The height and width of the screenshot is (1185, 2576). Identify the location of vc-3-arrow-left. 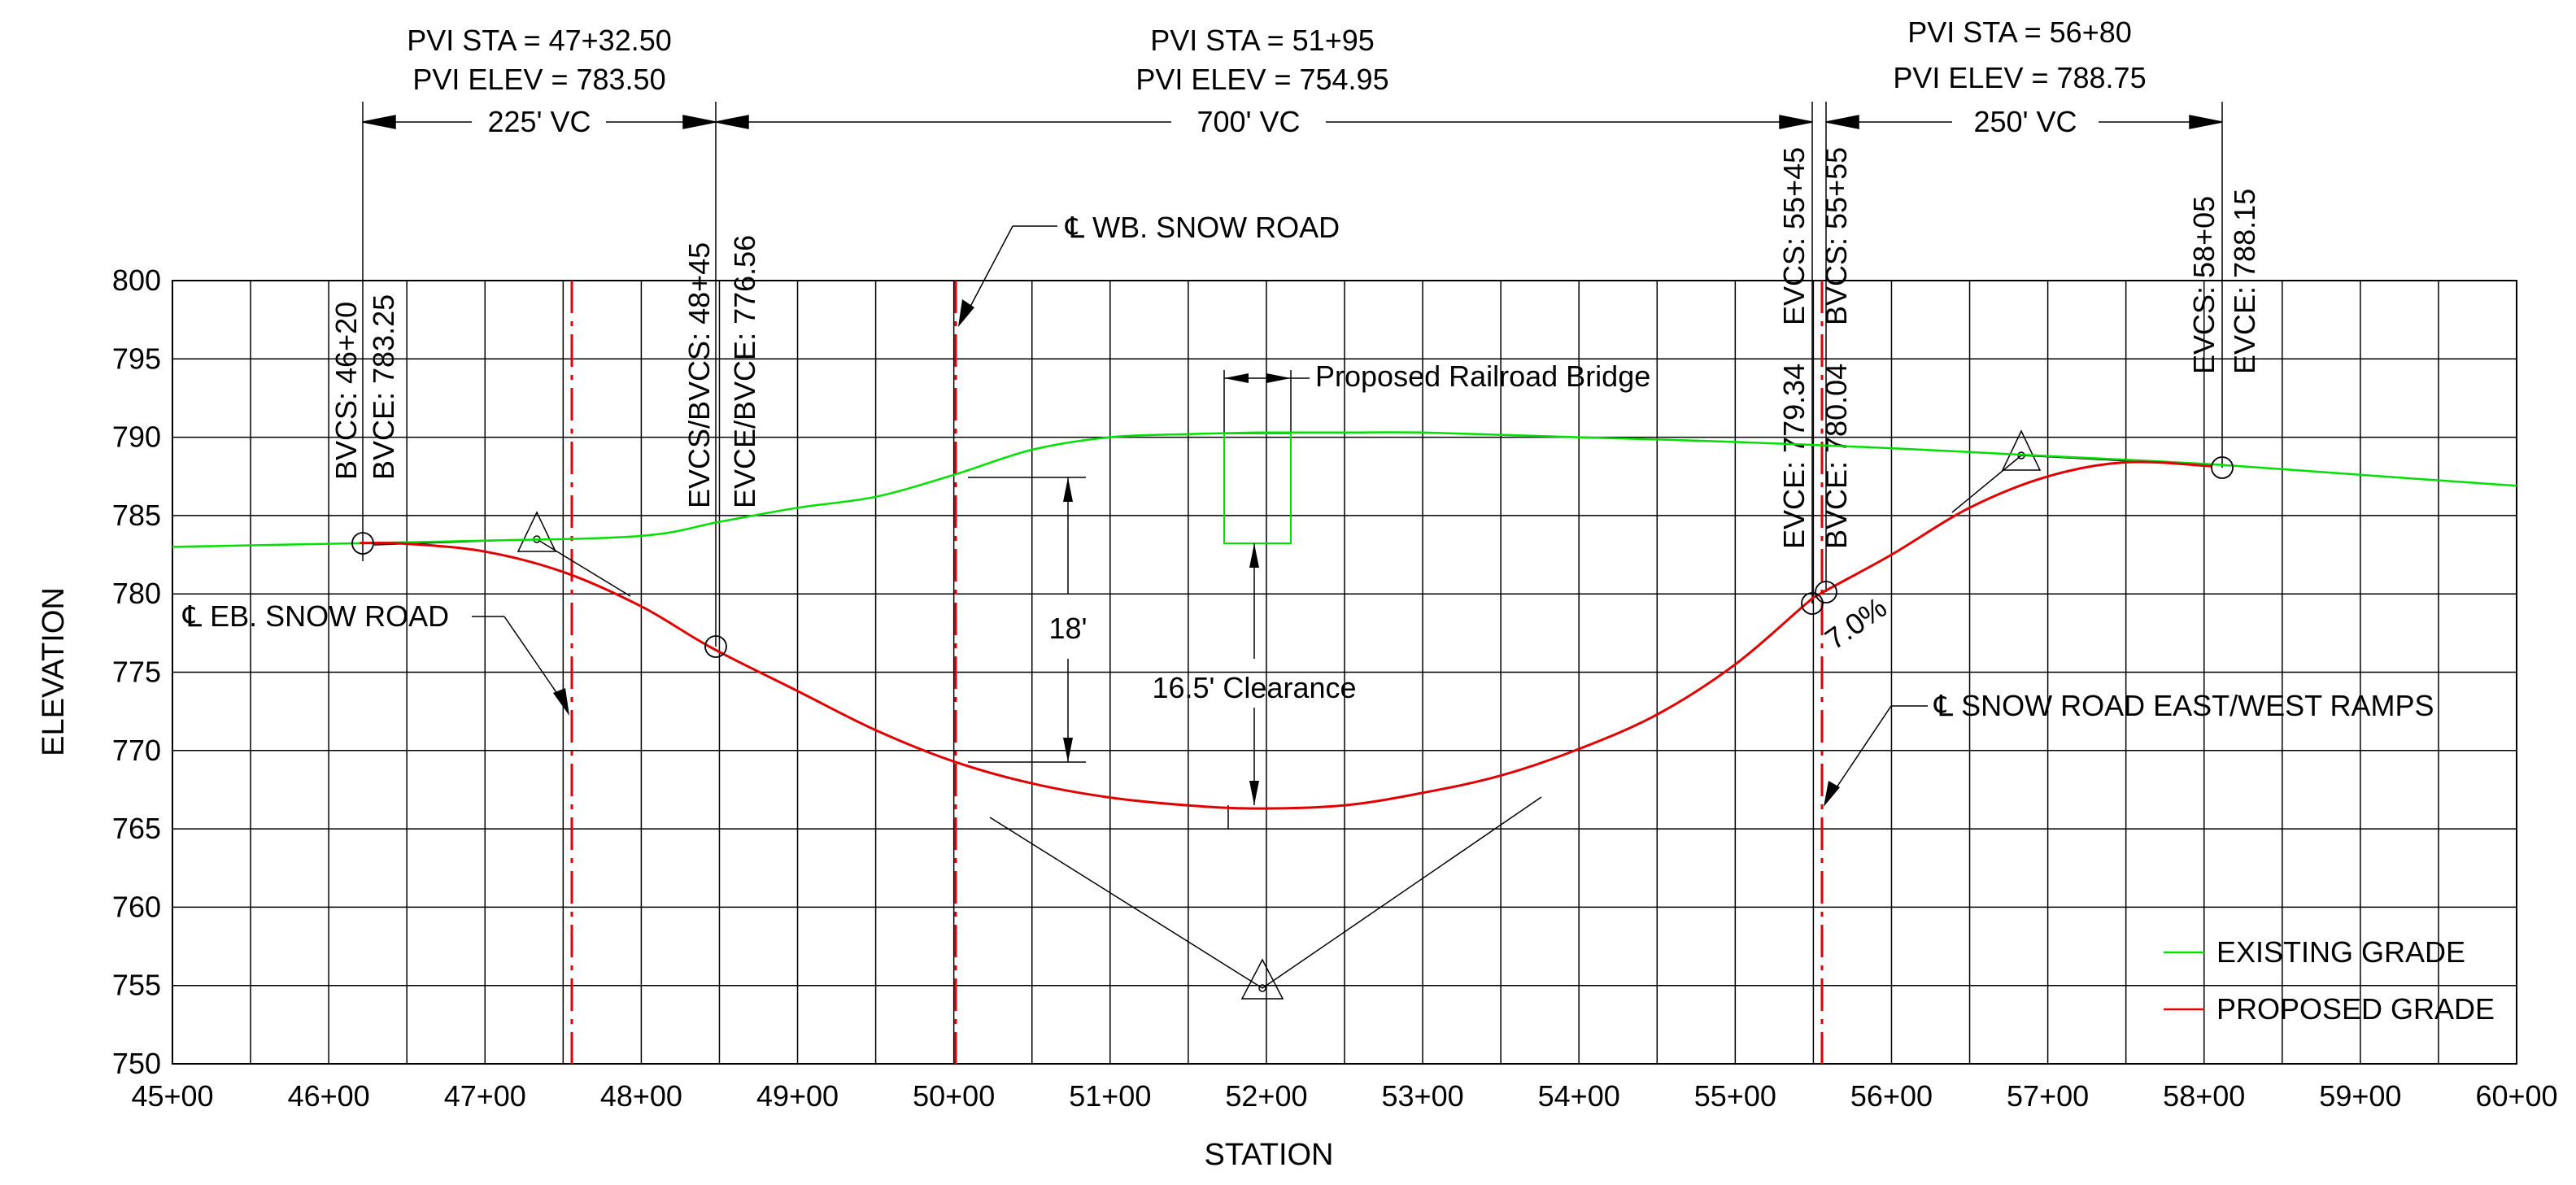
(1842, 122).